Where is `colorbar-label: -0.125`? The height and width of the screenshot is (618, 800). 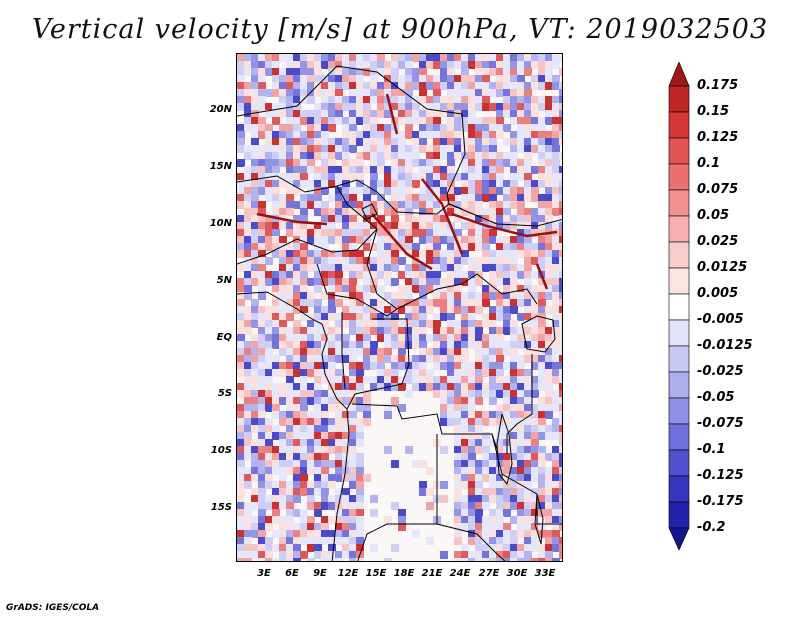
colorbar-label: -0.125 is located at coordinates (720, 475).